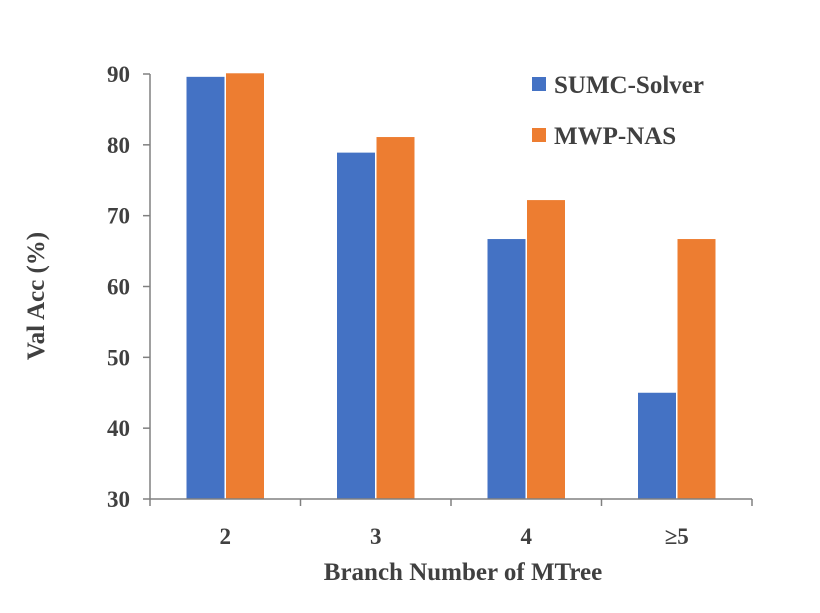  Describe the element at coordinates (463, 572) in the screenshot. I see `x-axis-title: Branch Number of MTree` at that location.